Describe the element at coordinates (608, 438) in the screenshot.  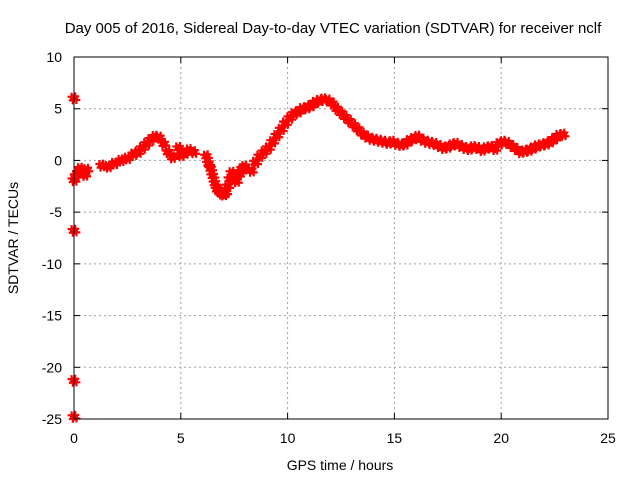
I see `x-tick-label: 25` at that location.